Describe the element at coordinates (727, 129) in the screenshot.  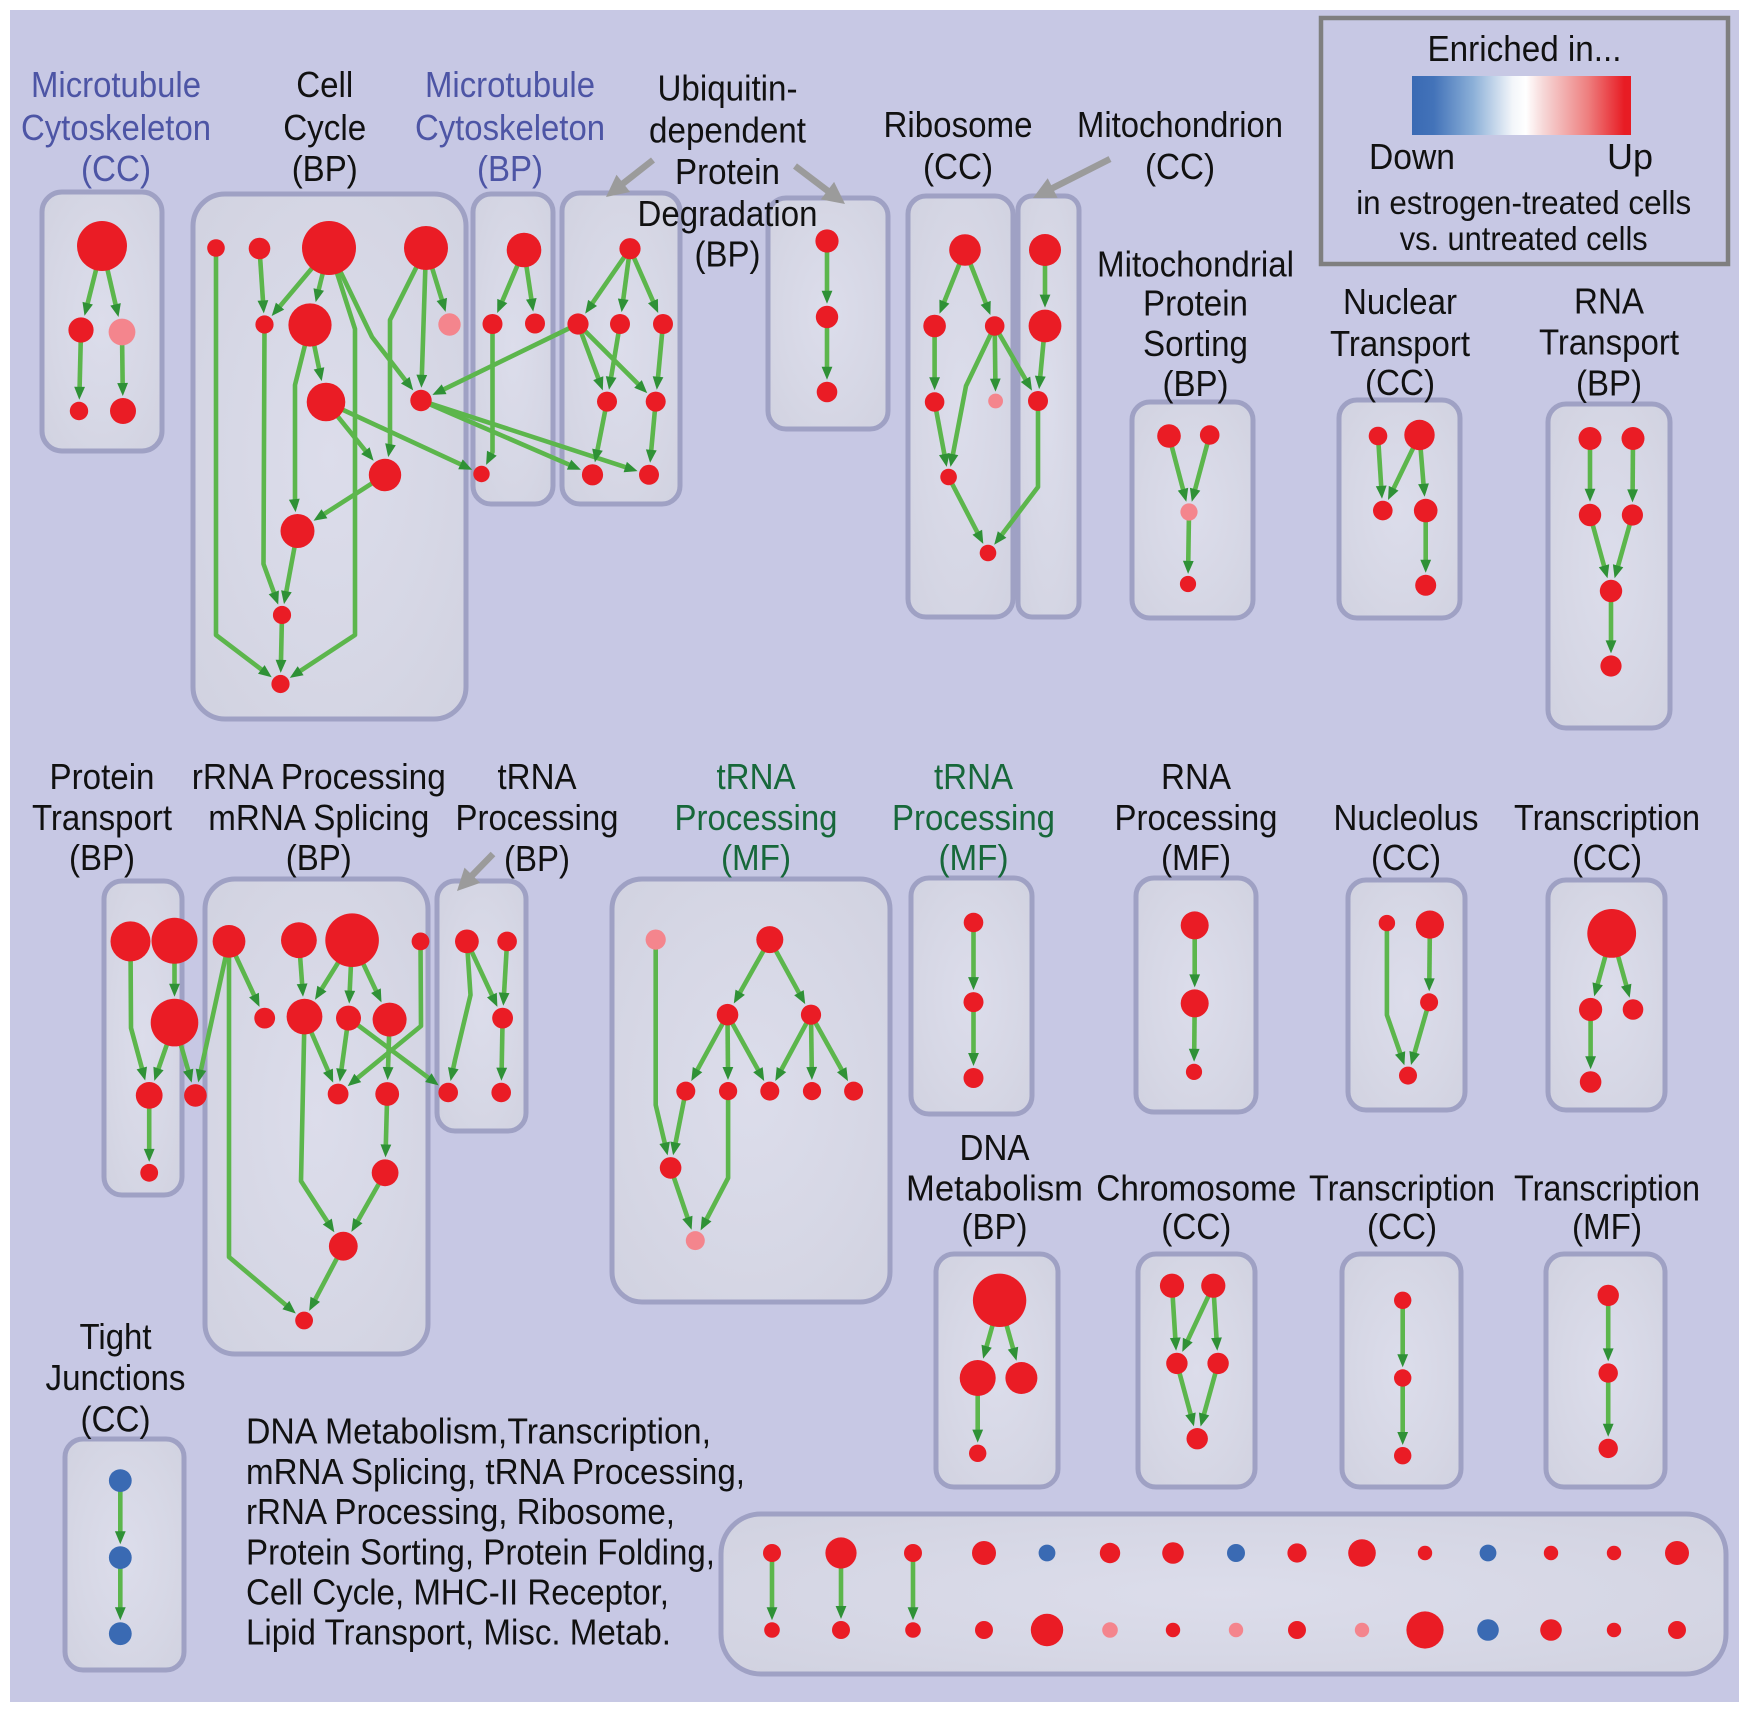
I see `svg-text: dependent` at that location.